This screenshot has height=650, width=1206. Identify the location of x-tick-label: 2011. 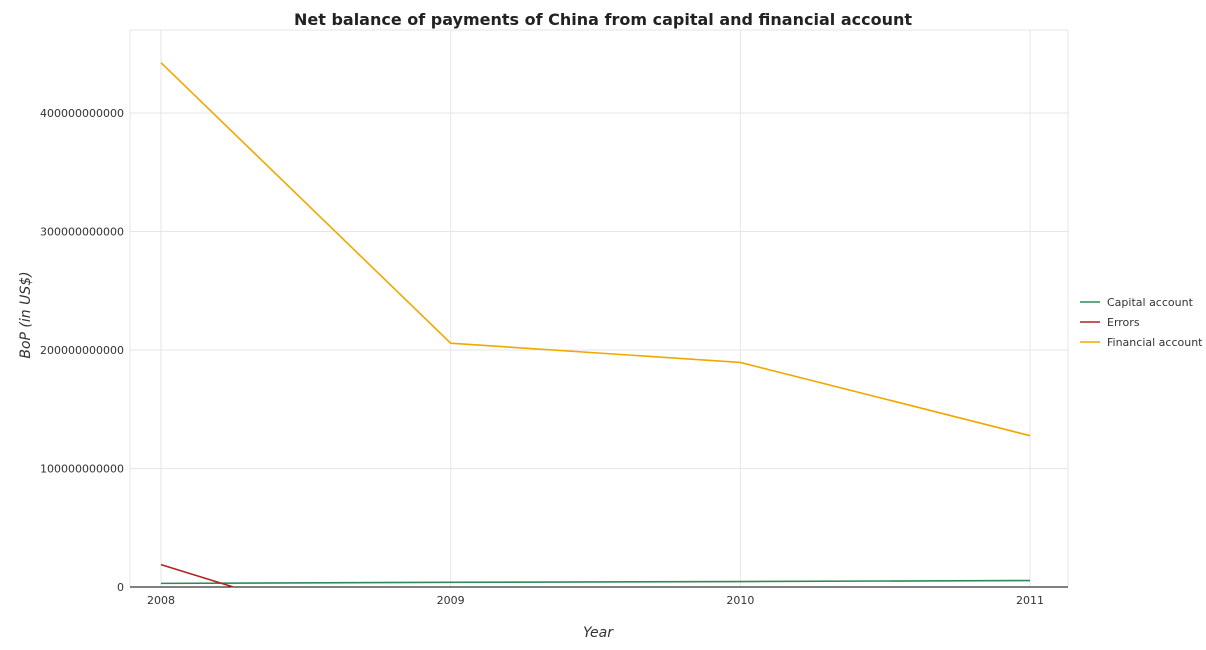
(1030, 600).